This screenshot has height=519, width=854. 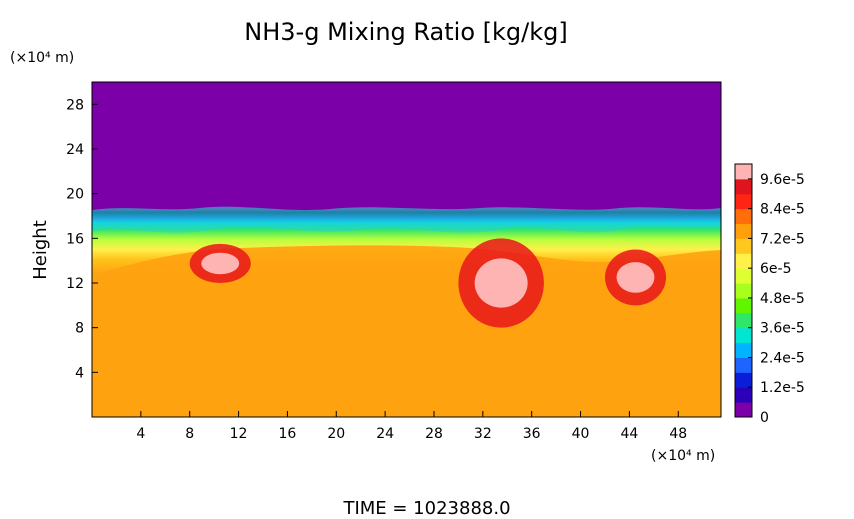 I want to click on y-axis-label: Height, so click(x=40, y=250).